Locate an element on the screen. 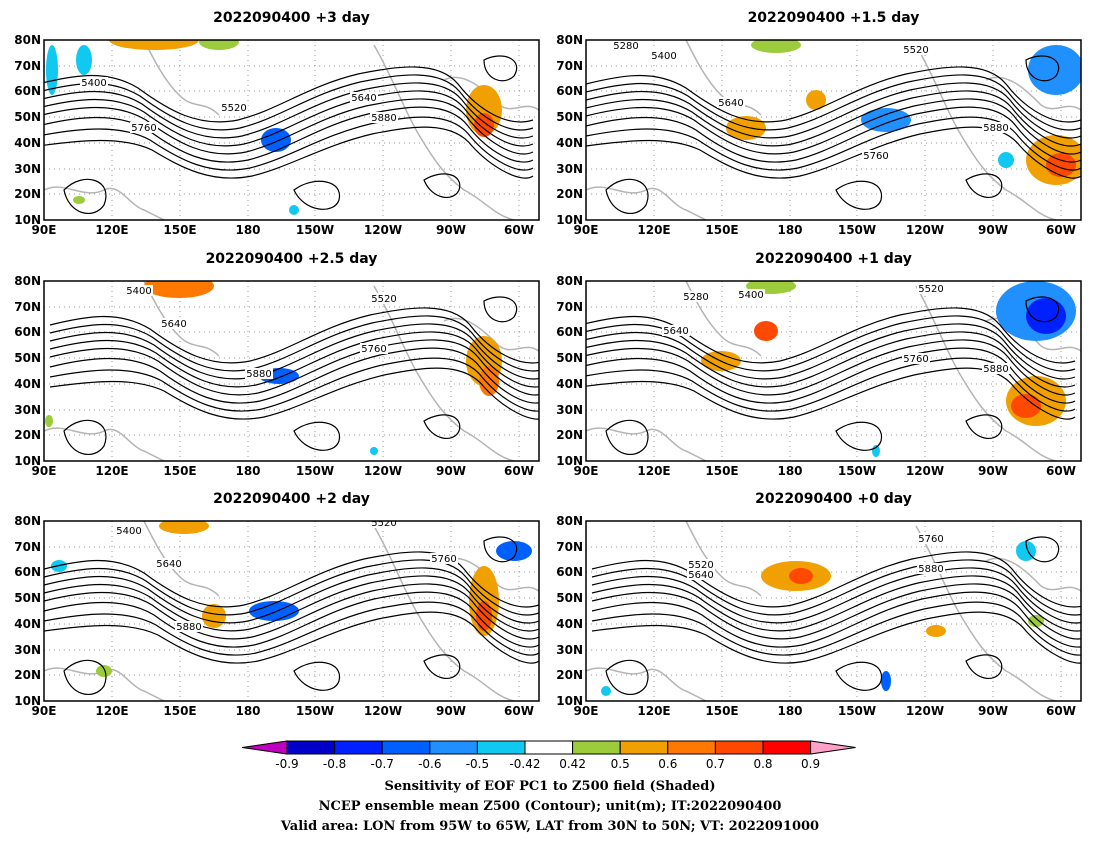  panel-title: 2022090400 +2.5 day is located at coordinates (292, 259).